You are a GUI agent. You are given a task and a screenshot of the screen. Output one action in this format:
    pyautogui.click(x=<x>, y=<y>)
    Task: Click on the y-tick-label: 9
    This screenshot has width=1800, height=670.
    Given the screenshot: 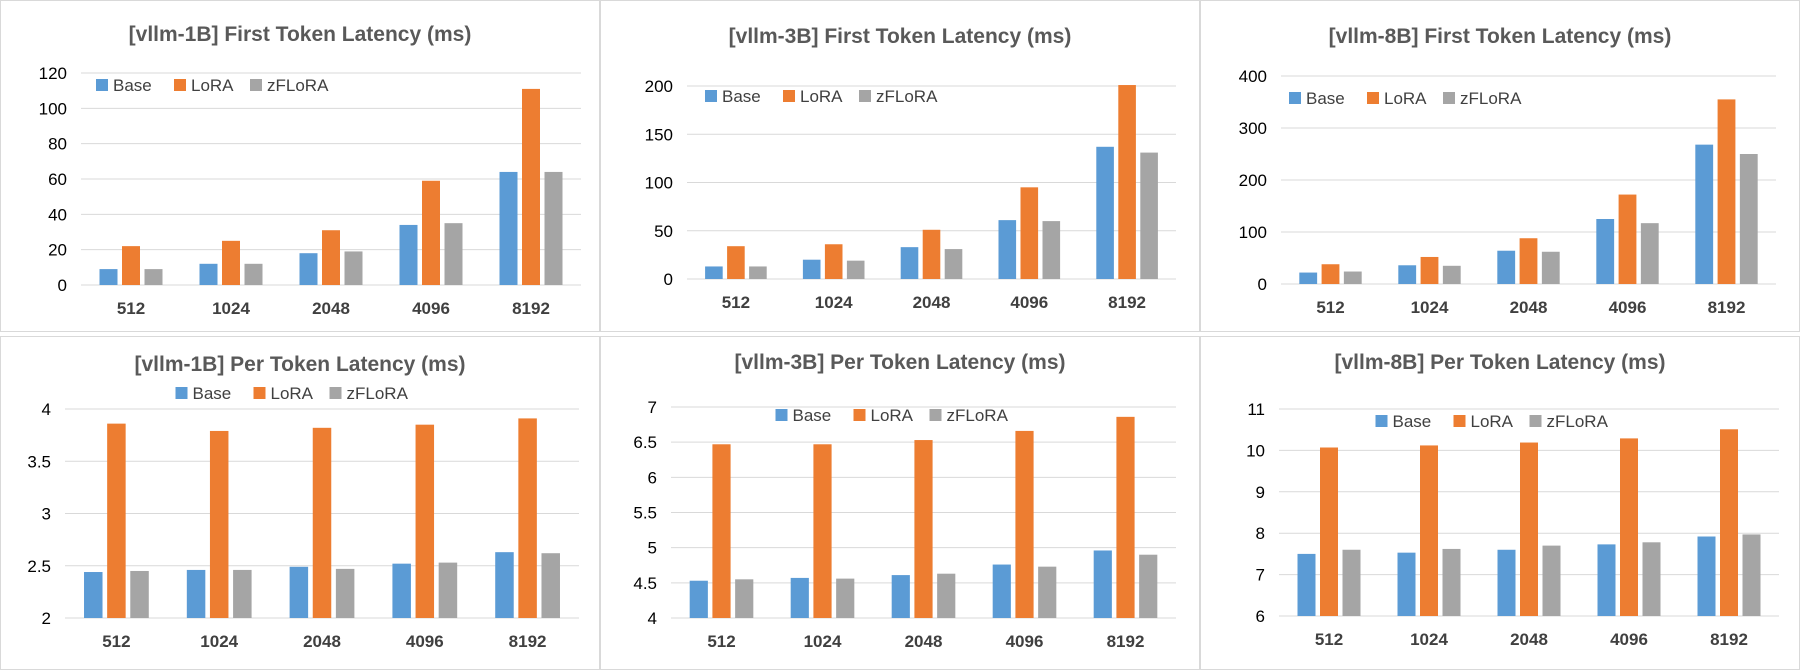 What is the action you would take?
    pyautogui.click(x=1260, y=492)
    